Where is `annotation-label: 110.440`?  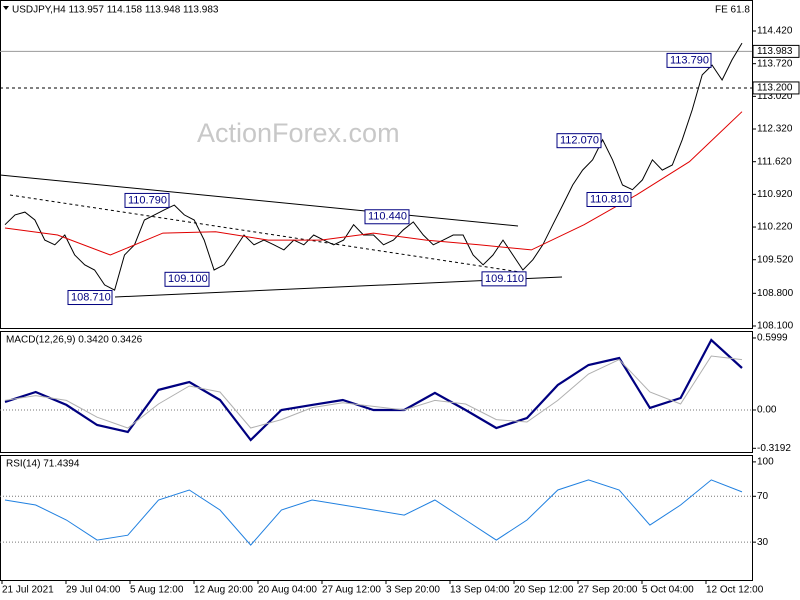
annotation-label: 110.440 is located at coordinates (387, 217).